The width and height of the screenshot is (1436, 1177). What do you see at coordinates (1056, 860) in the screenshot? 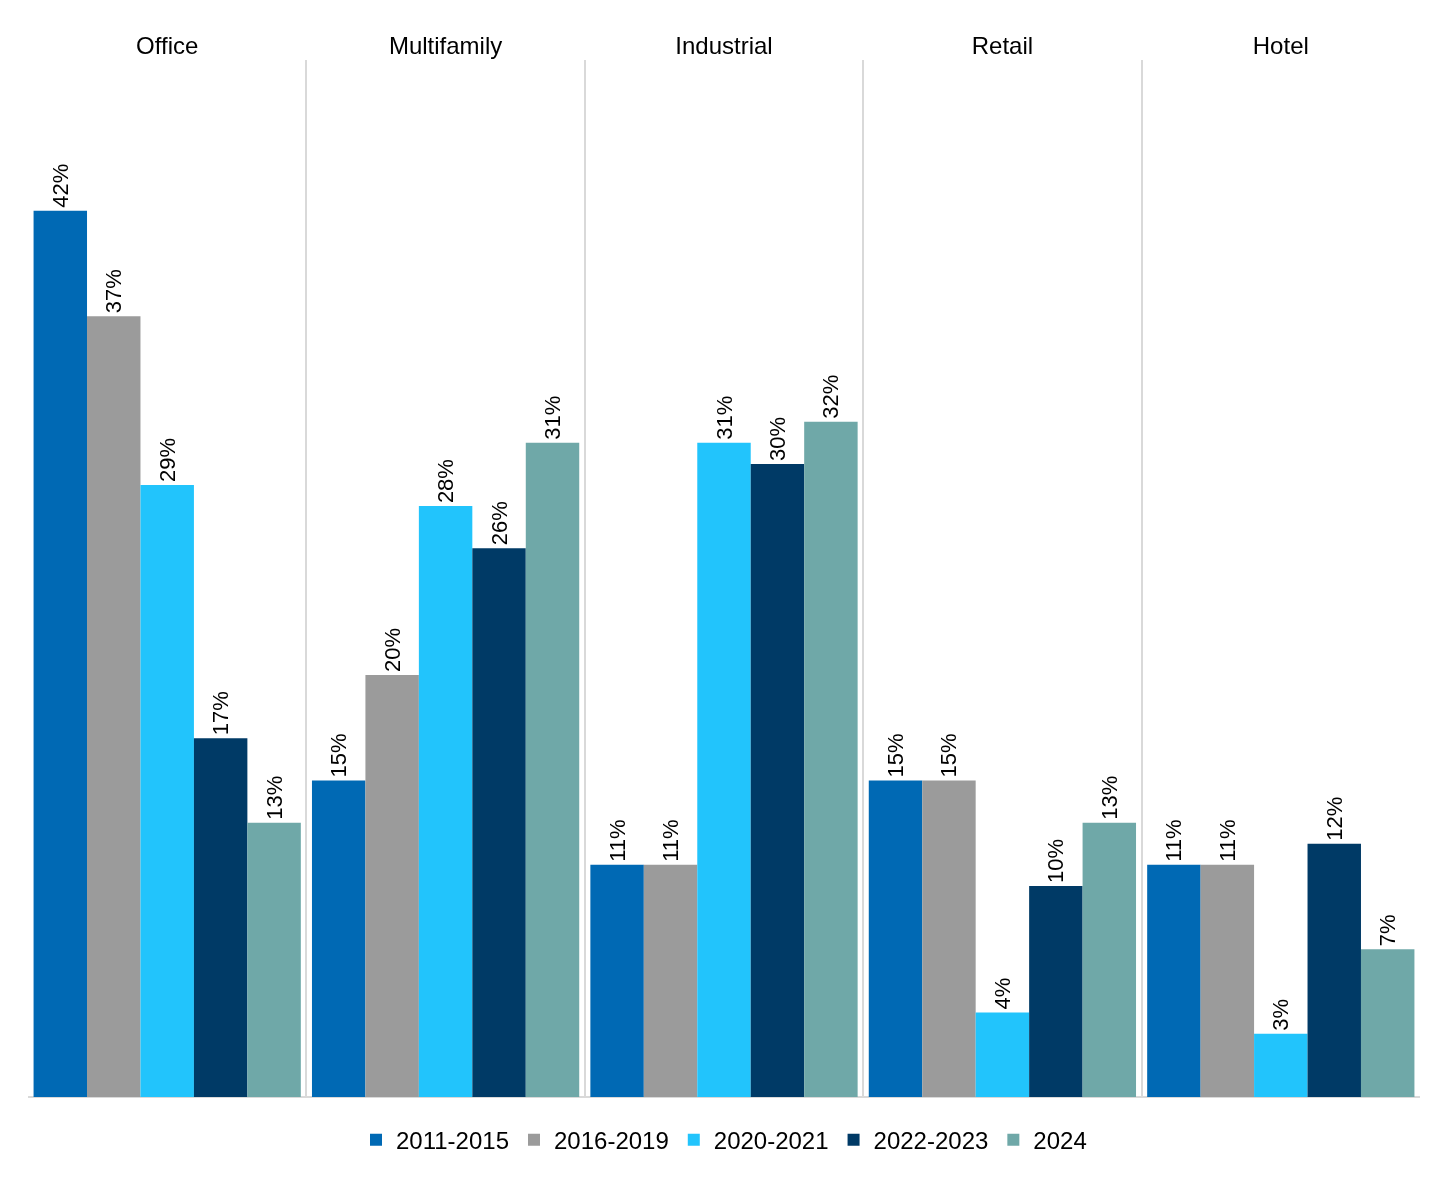
I see `data-label: 10%` at bounding box center [1056, 860].